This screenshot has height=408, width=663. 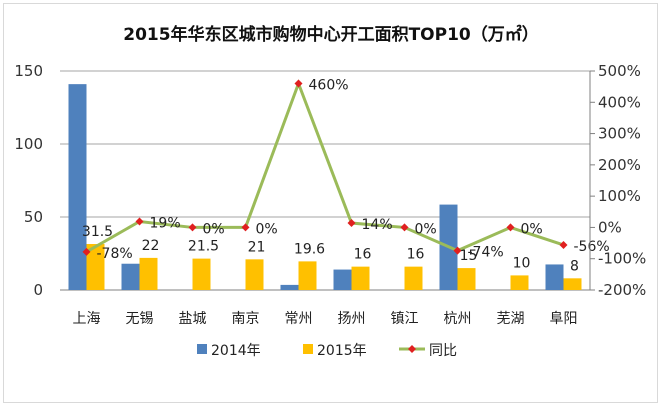 I want to click on growth-value-label: 19%, so click(x=165, y=223).